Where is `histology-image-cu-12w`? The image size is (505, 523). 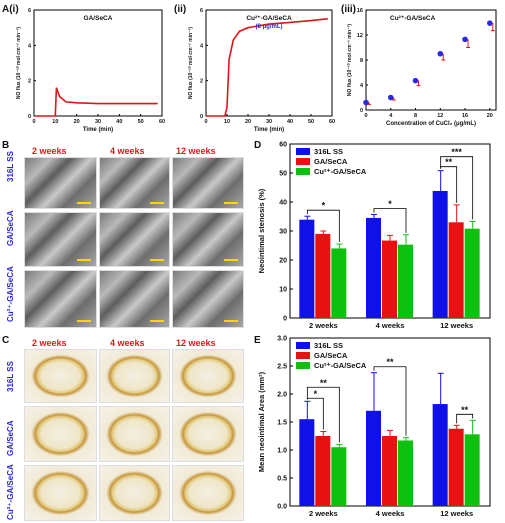 histology-image-cu-12w is located at coordinates (208, 493).